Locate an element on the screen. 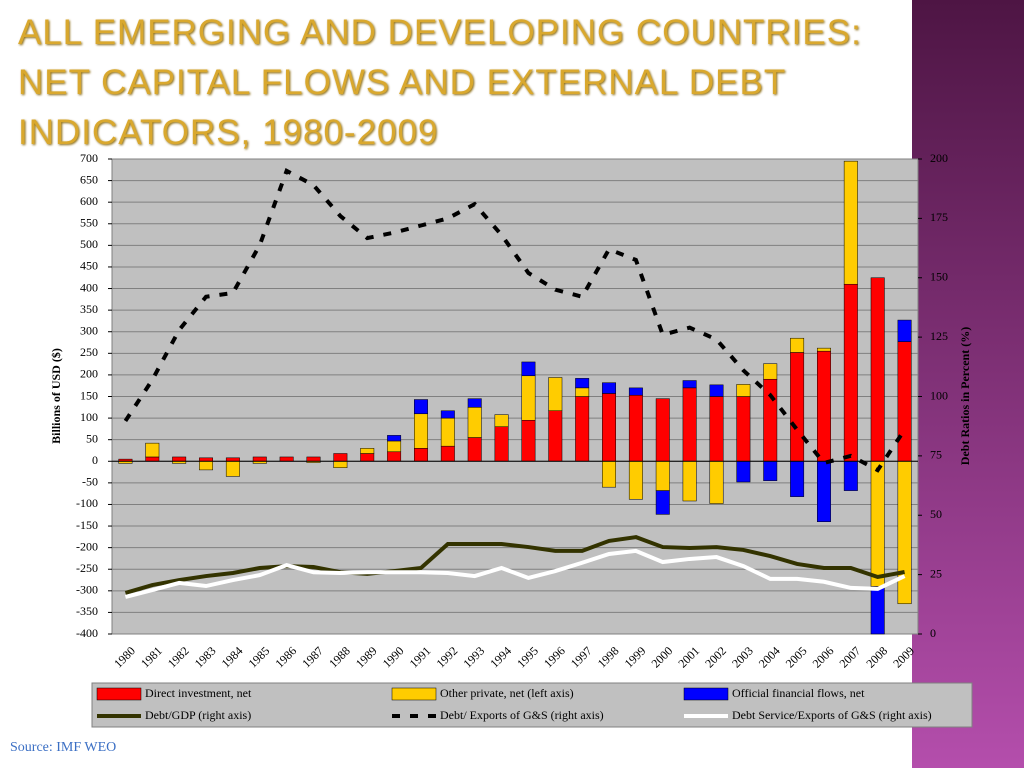 This screenshot has width=1024, height=768. x-tick-label: 2008 is located at coordinates (876, 657).